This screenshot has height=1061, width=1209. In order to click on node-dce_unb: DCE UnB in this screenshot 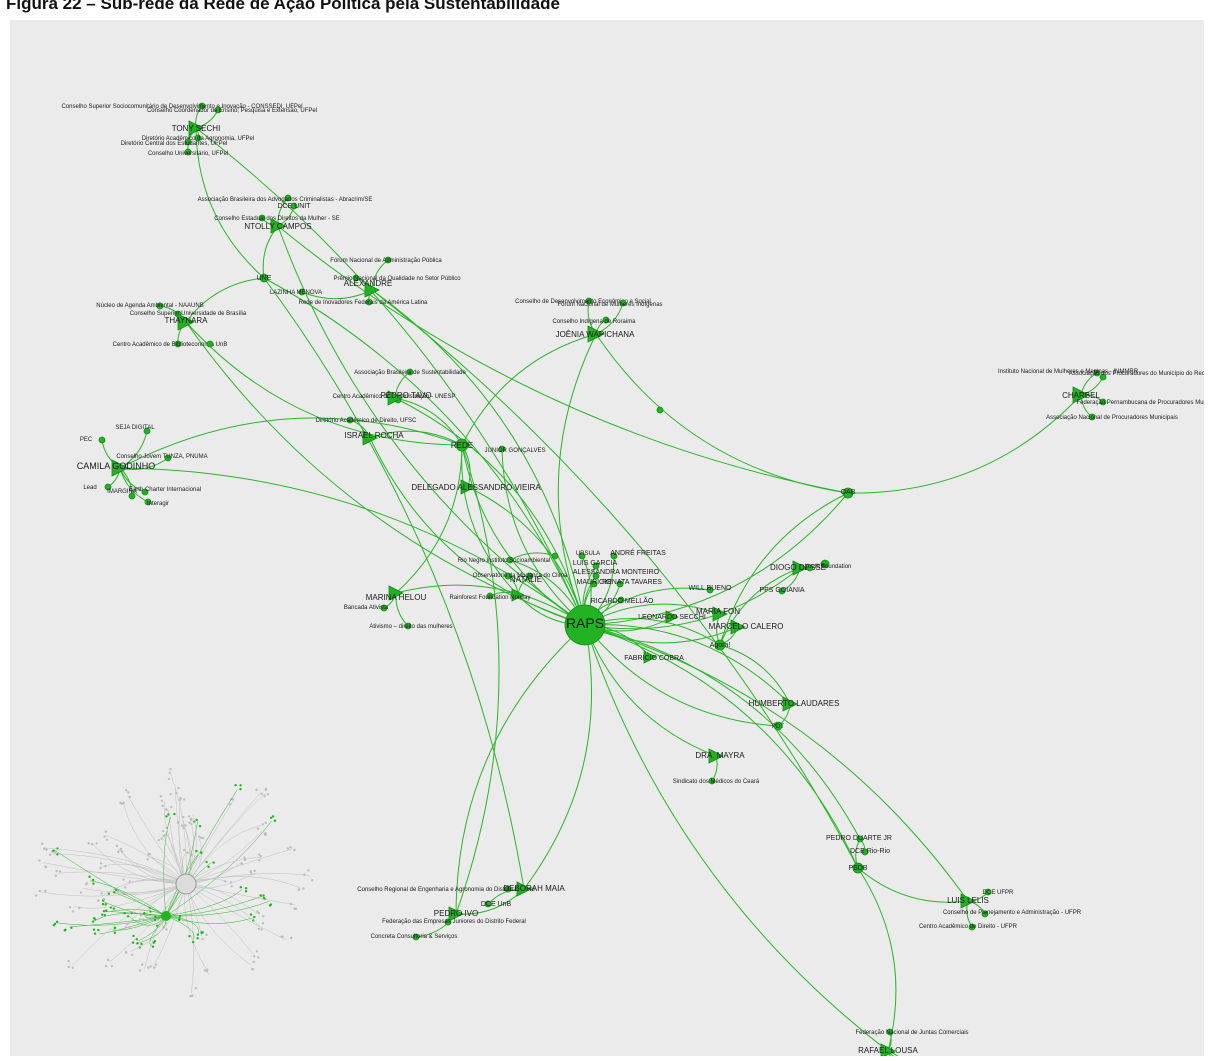, I will do `click(496, 904)`.